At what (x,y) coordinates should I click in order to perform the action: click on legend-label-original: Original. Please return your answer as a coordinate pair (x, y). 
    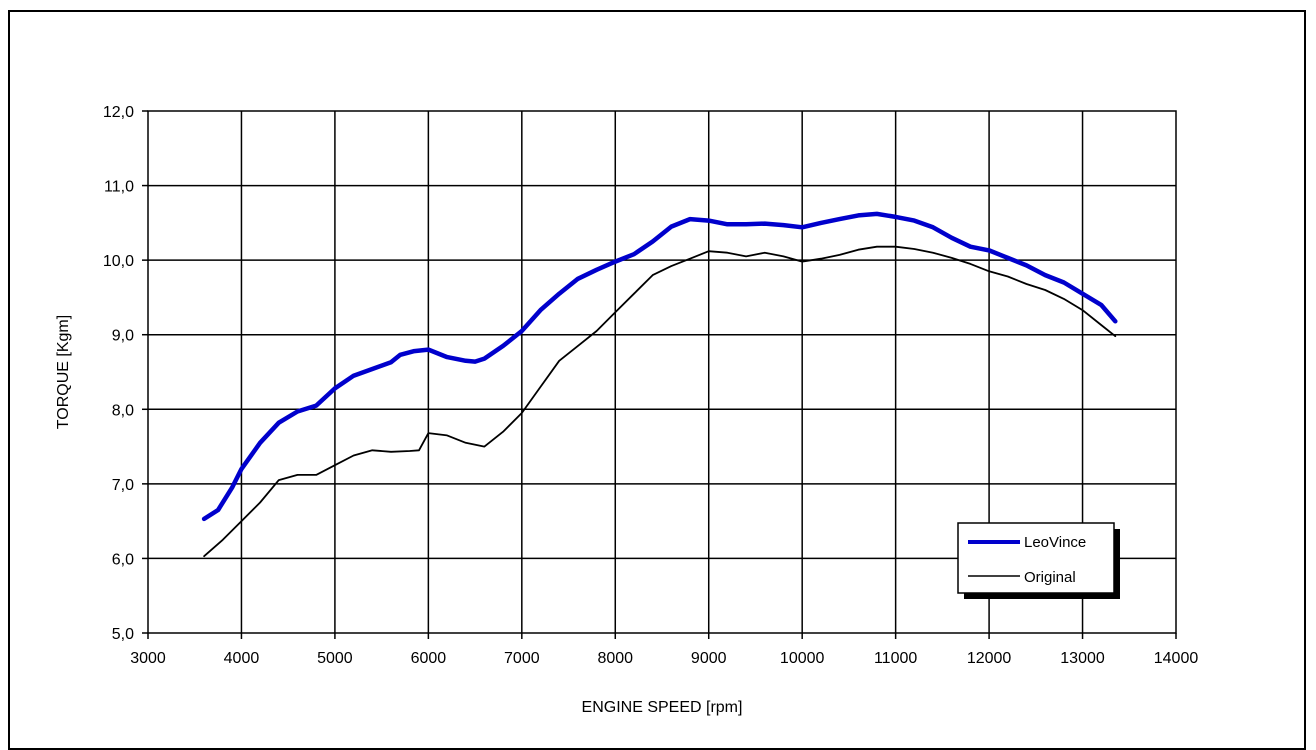
    Looking at the image, I should click on (1050, 577).